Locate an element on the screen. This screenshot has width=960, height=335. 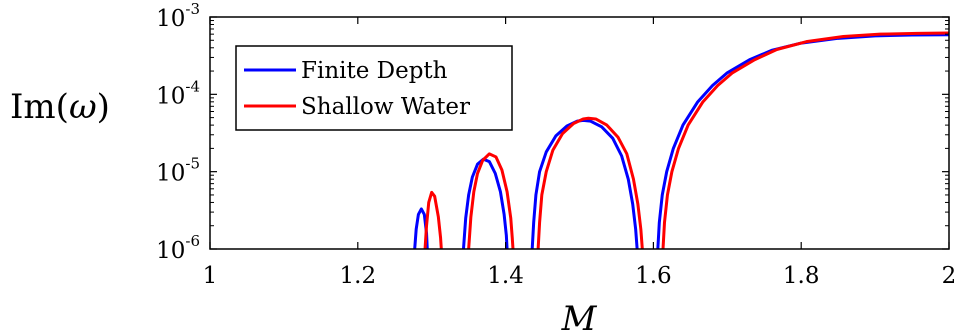
y-tick-label: 10⁻⁵ is located at coordinates (178, 171).